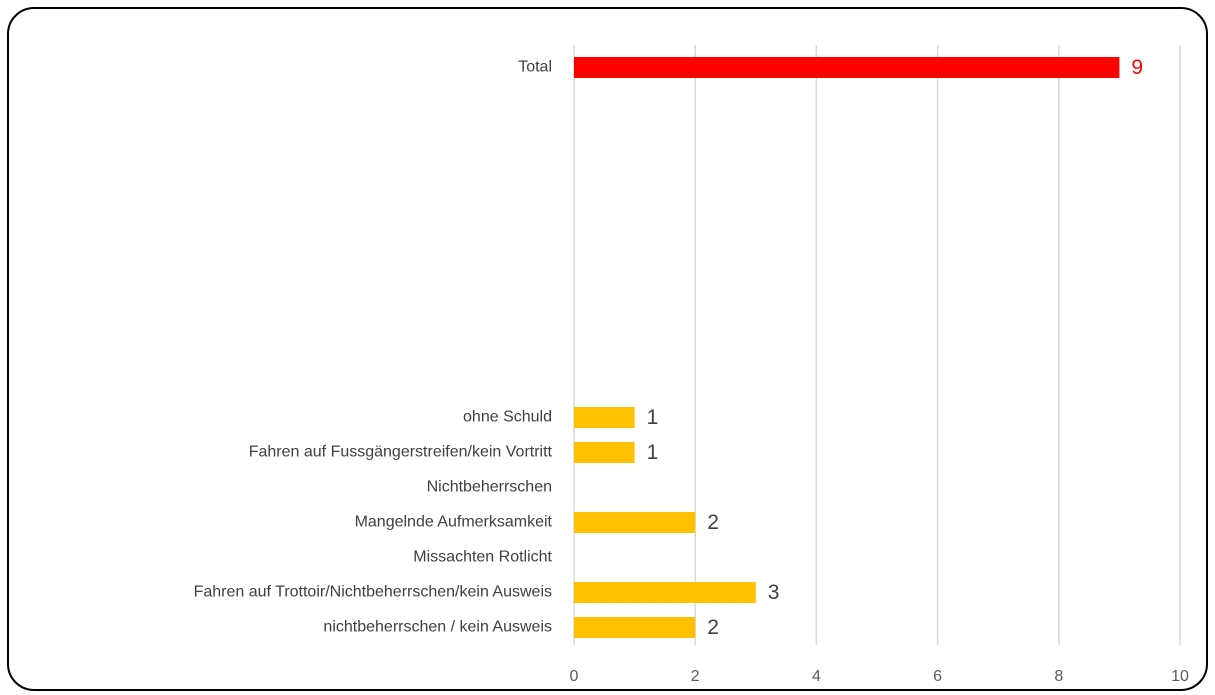  I want to click on x-tick-label: 10, so click(1180, 676).